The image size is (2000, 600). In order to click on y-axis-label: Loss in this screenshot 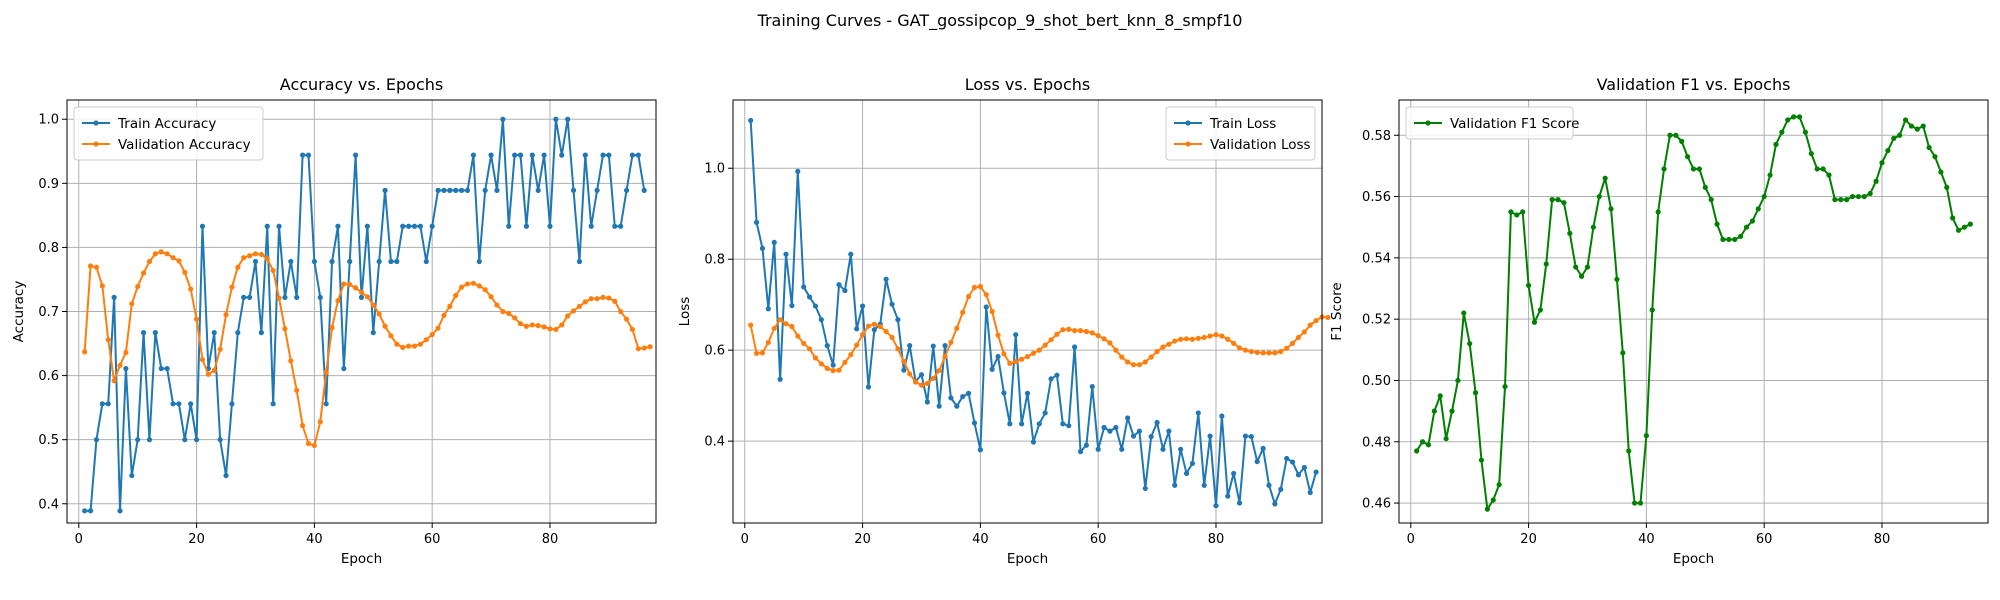, I will do `click(685, 312)`.